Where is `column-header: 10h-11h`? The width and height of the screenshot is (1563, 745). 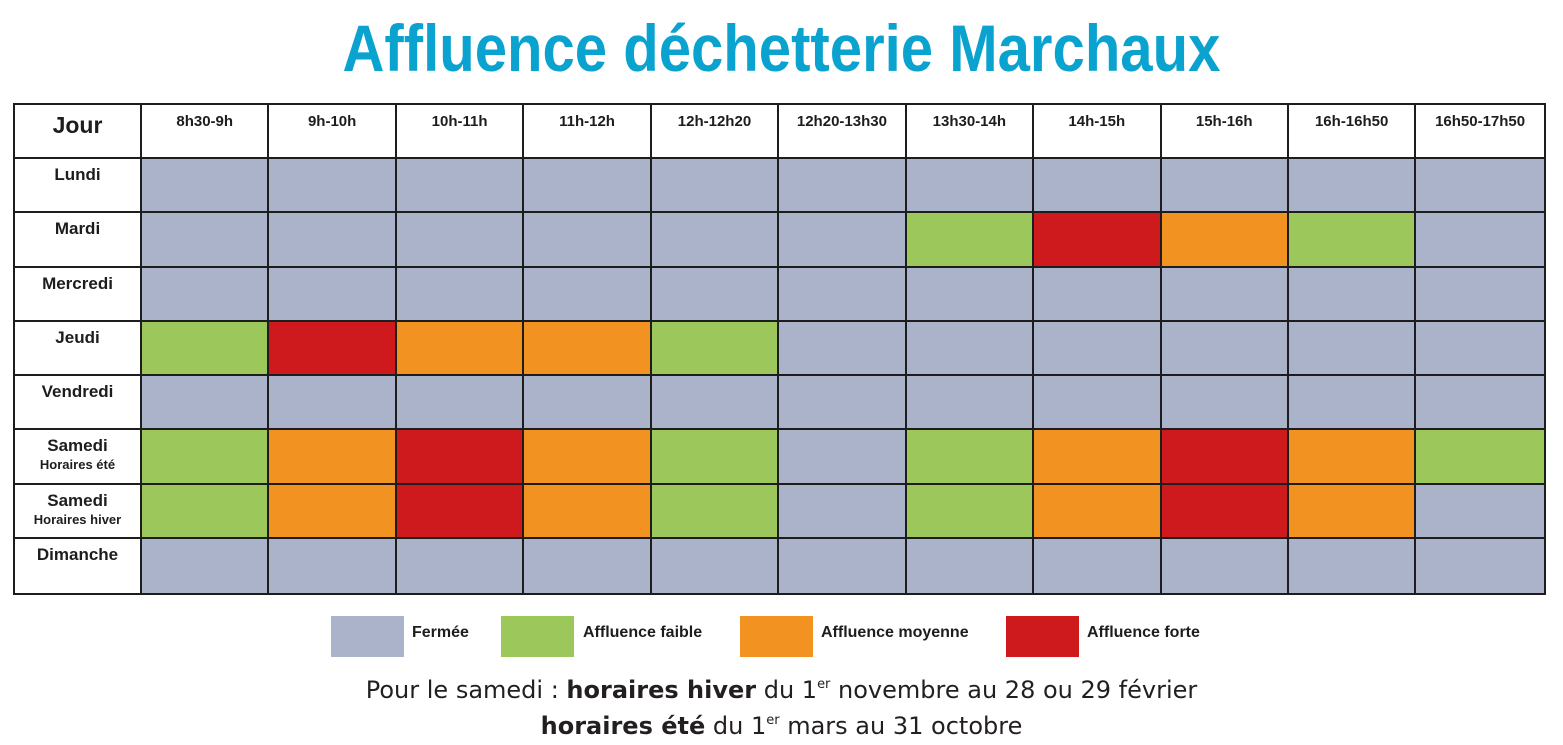
column-header: 10h-11h is located at coordinates (460, 132).